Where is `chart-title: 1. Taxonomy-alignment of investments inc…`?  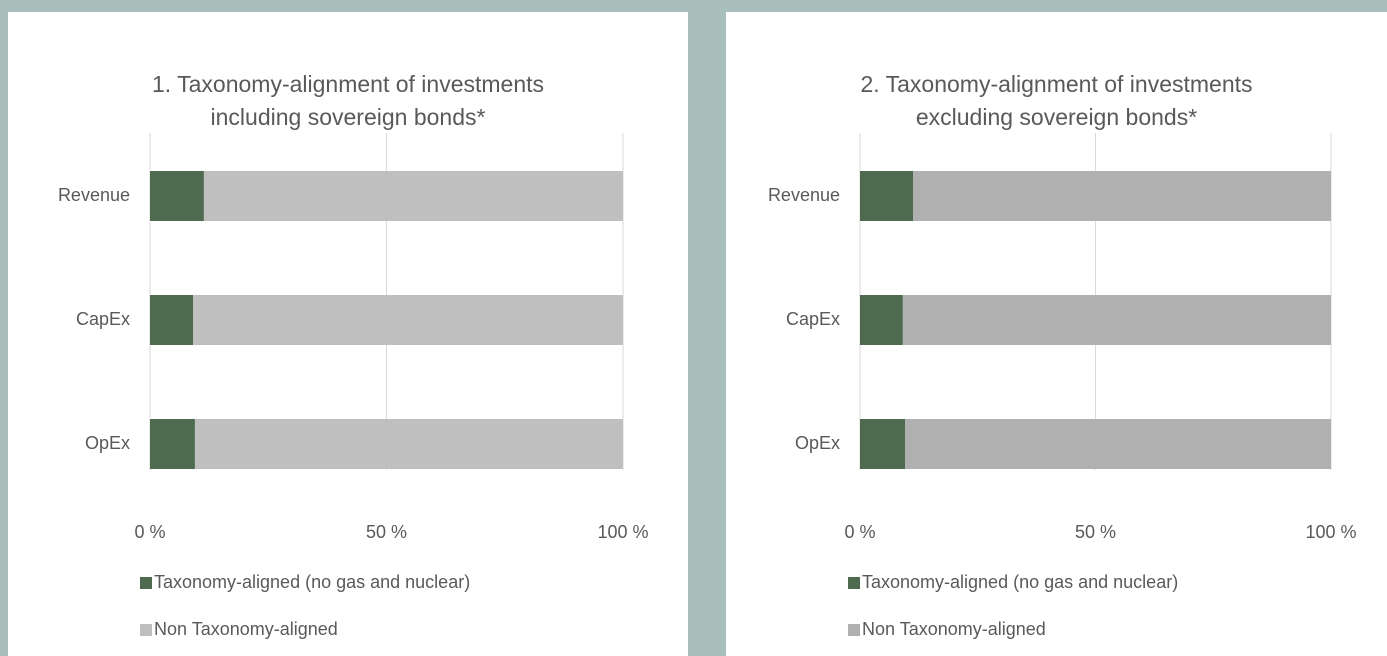
chart-title: 1. Taxonomy-alignment of investments inc… is located at coordinates (348, 100).